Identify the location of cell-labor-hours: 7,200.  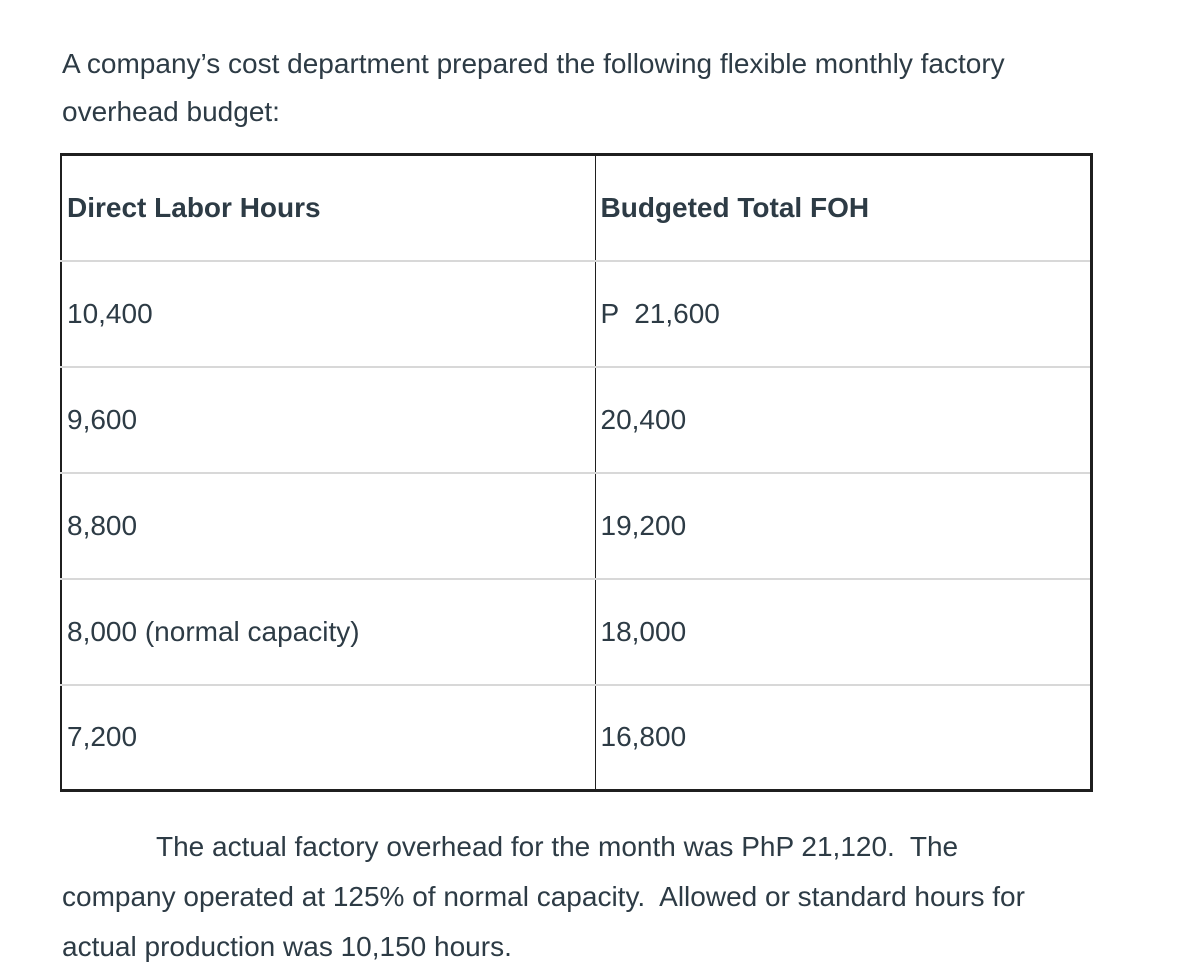
(328, 737).